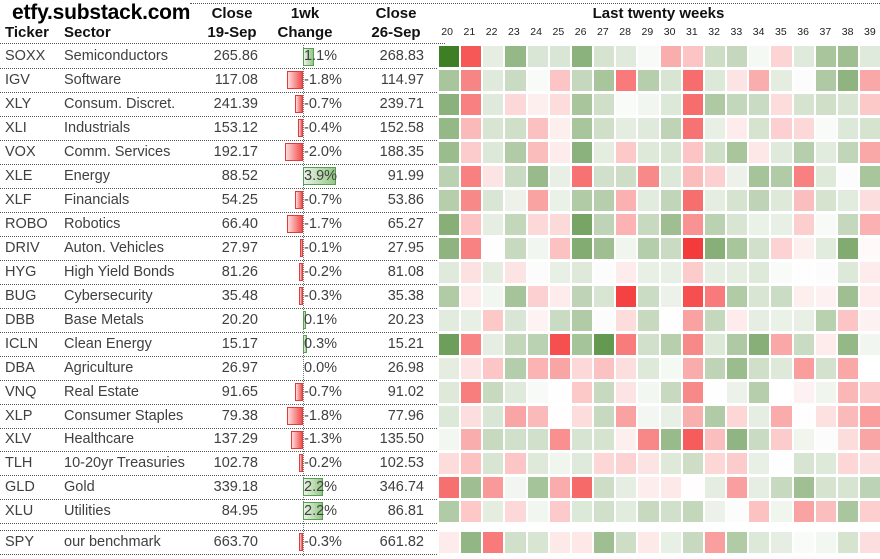 The height and width of the screenshot is (559, 880). I want to click on close-19sep-cell: 81.26, so click(239, 271).